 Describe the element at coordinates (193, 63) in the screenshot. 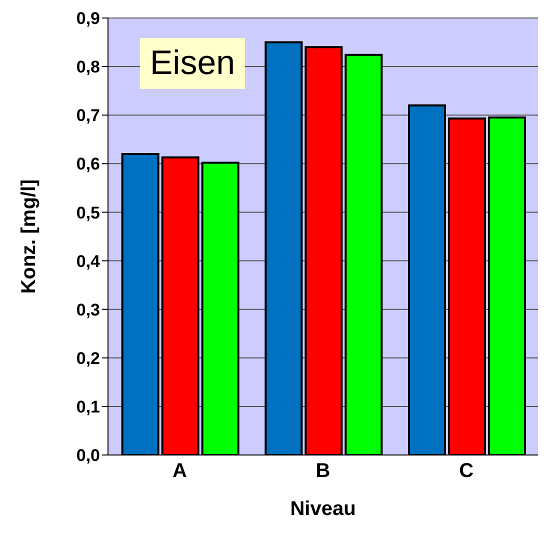

I see `text: Eisen` at that location.